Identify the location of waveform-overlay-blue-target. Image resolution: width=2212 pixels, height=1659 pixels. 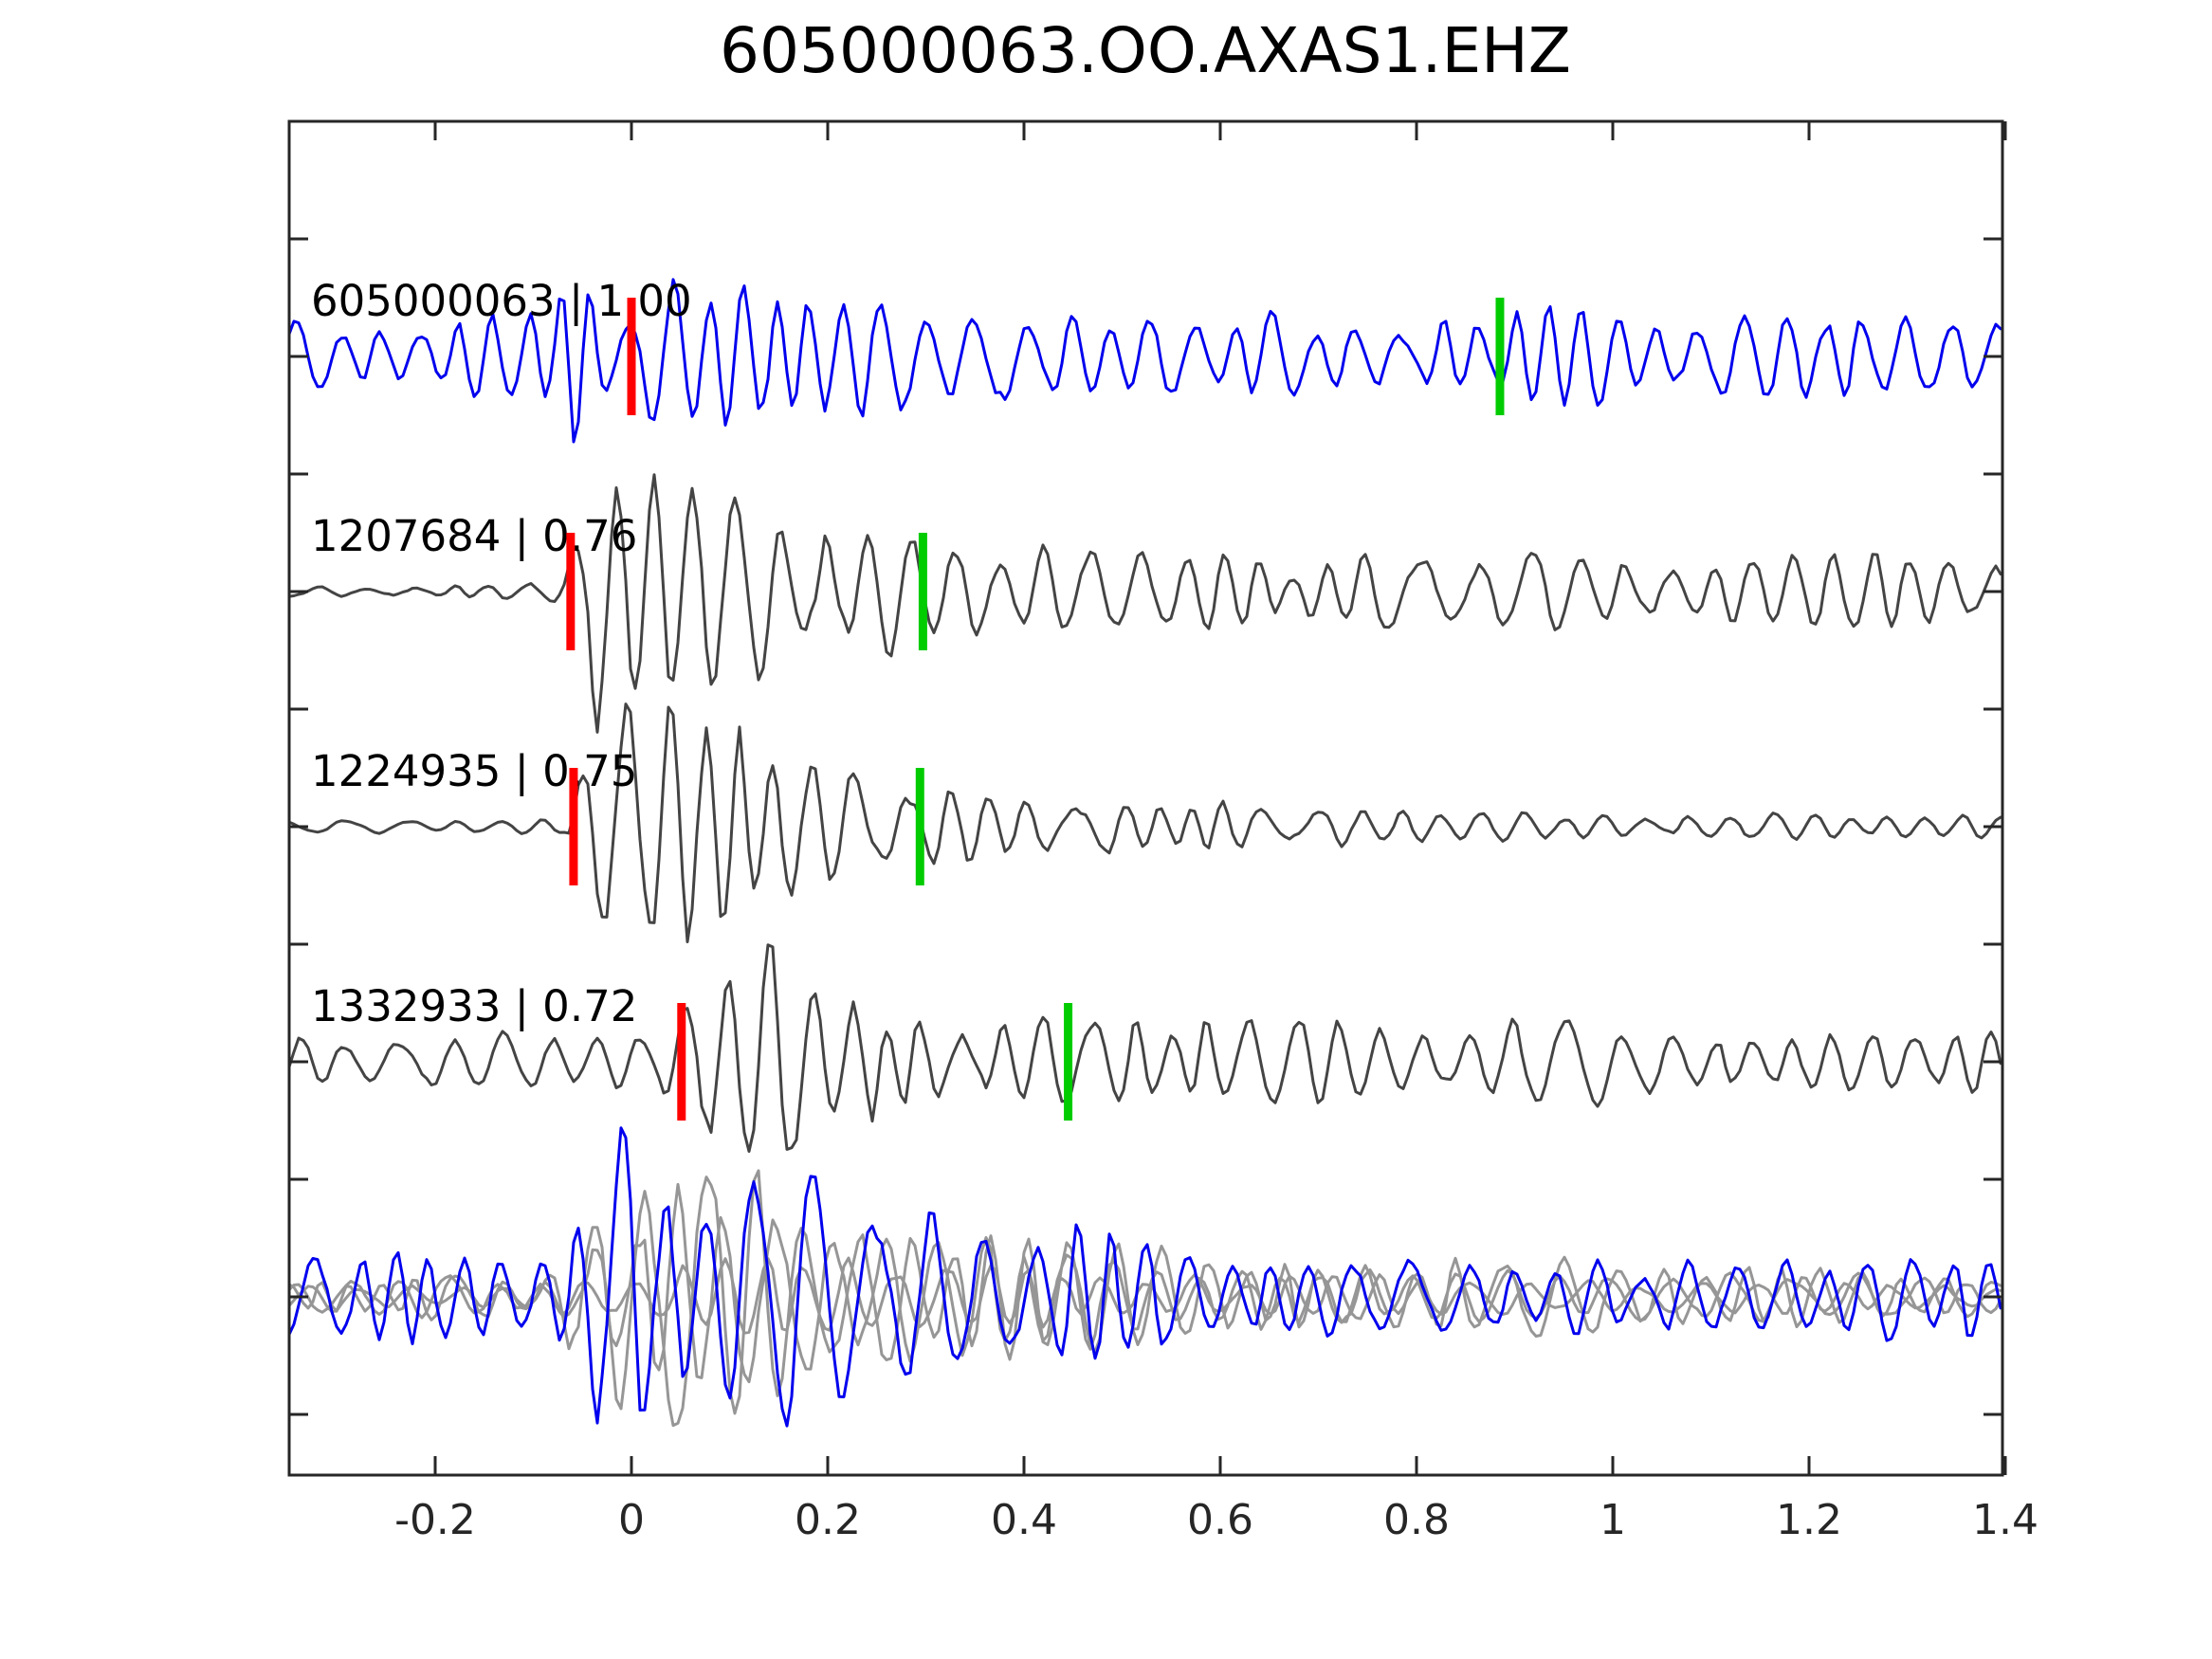
(1145, 1277).